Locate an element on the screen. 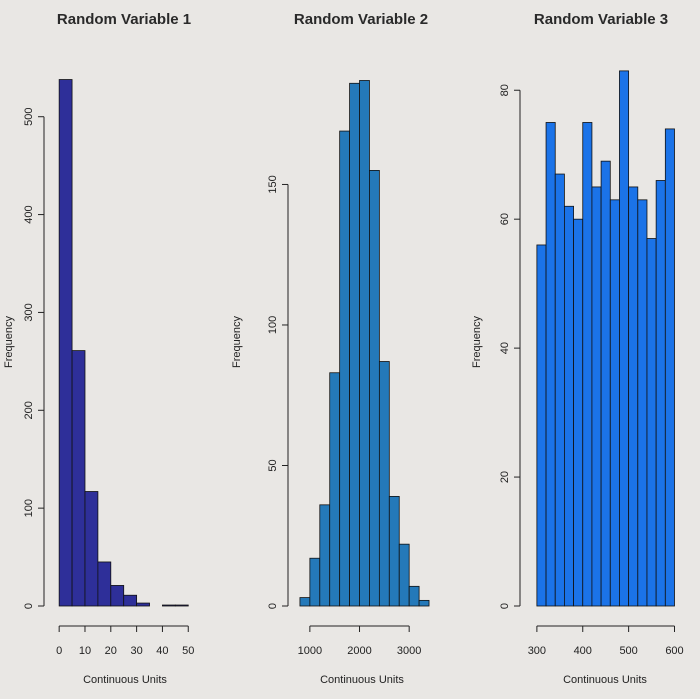  y-tick-label: 40 is located at coordinates (505, 348).